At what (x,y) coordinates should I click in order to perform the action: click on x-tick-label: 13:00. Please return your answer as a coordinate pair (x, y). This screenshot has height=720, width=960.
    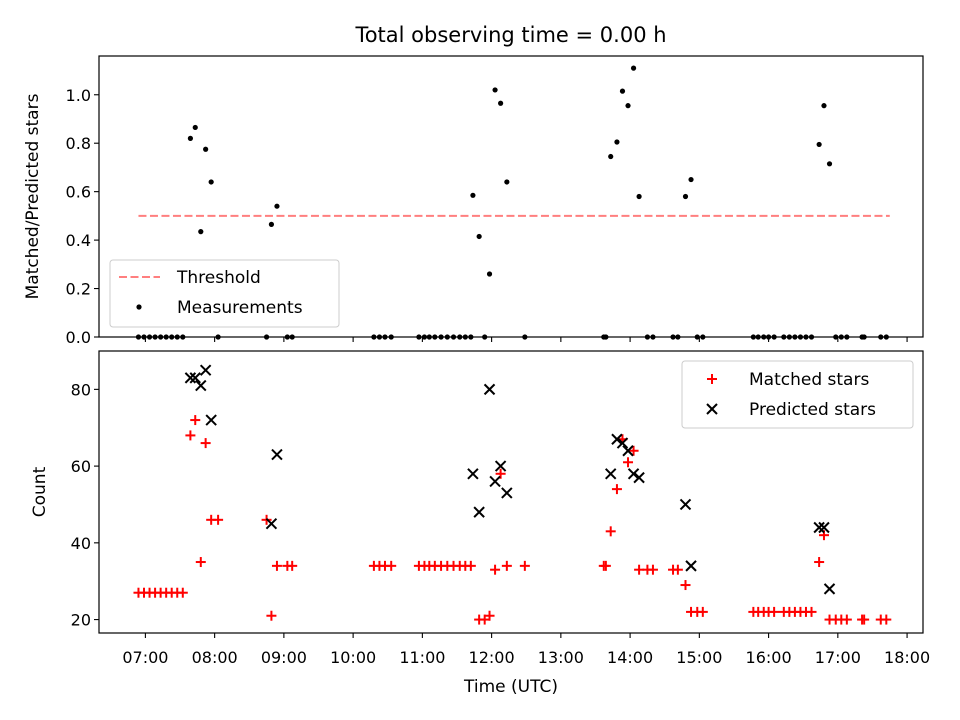
    Looking at the image, I should click on (561, 657).